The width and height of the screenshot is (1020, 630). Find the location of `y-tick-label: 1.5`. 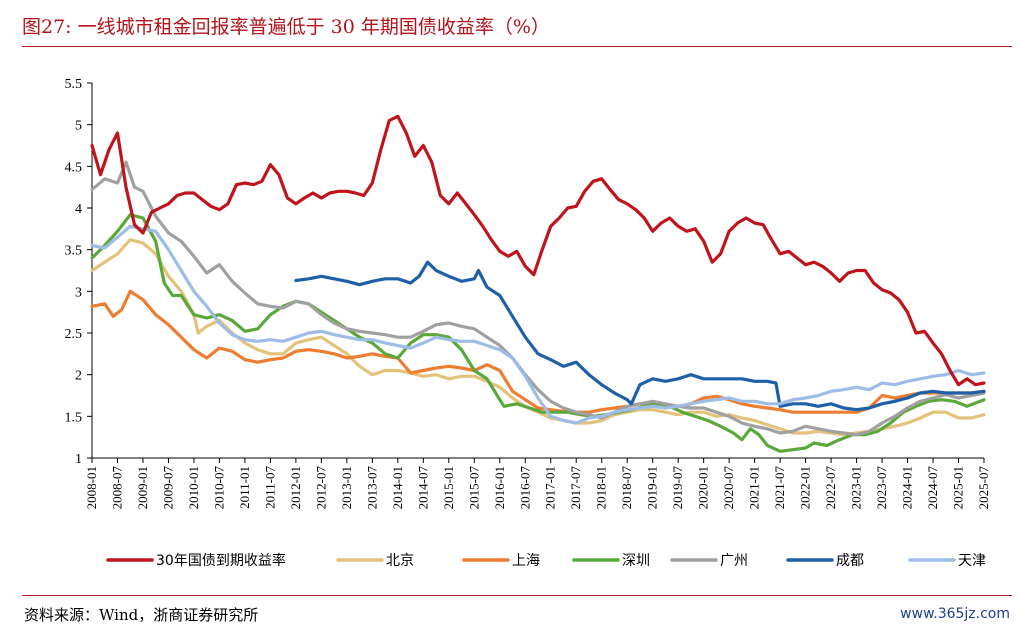

y-tick-label: 1.5 is located at coordinates (74, 417).